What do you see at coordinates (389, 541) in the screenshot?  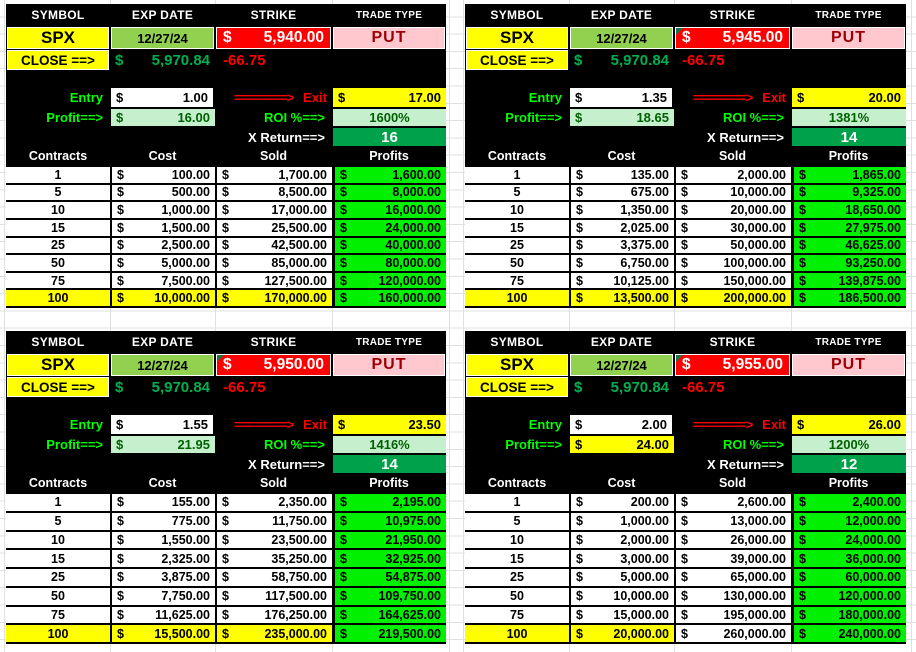 I see `profits-cell: $ 21,950.00` at bounding box center [389, 541].